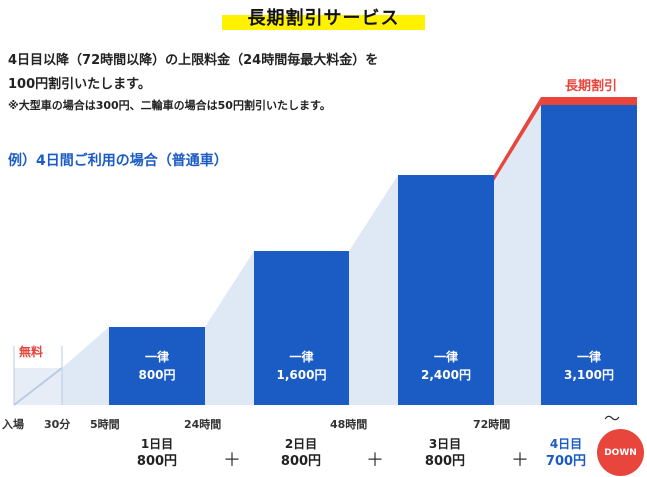 This screenshot has height=477, width=647. I want to click on day1-label: 1日目, so click(157, 444).